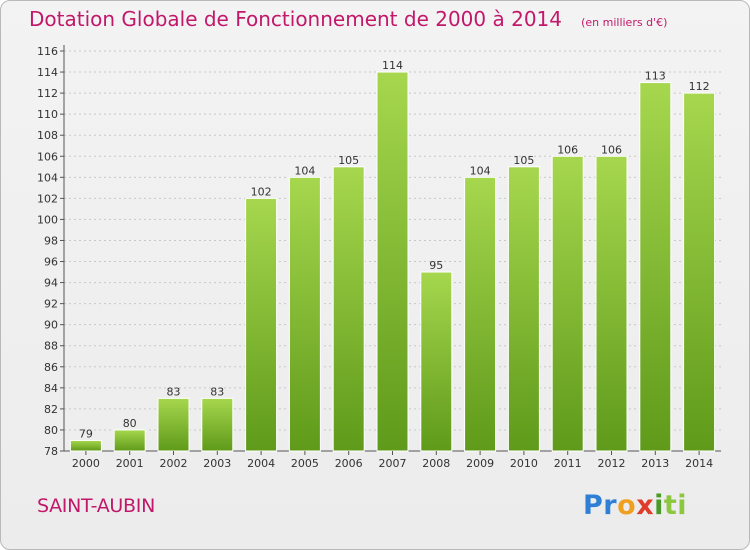 This screenshot has width=750, height=550. I want to click on value-label-2003: 83, so click(217, 391).